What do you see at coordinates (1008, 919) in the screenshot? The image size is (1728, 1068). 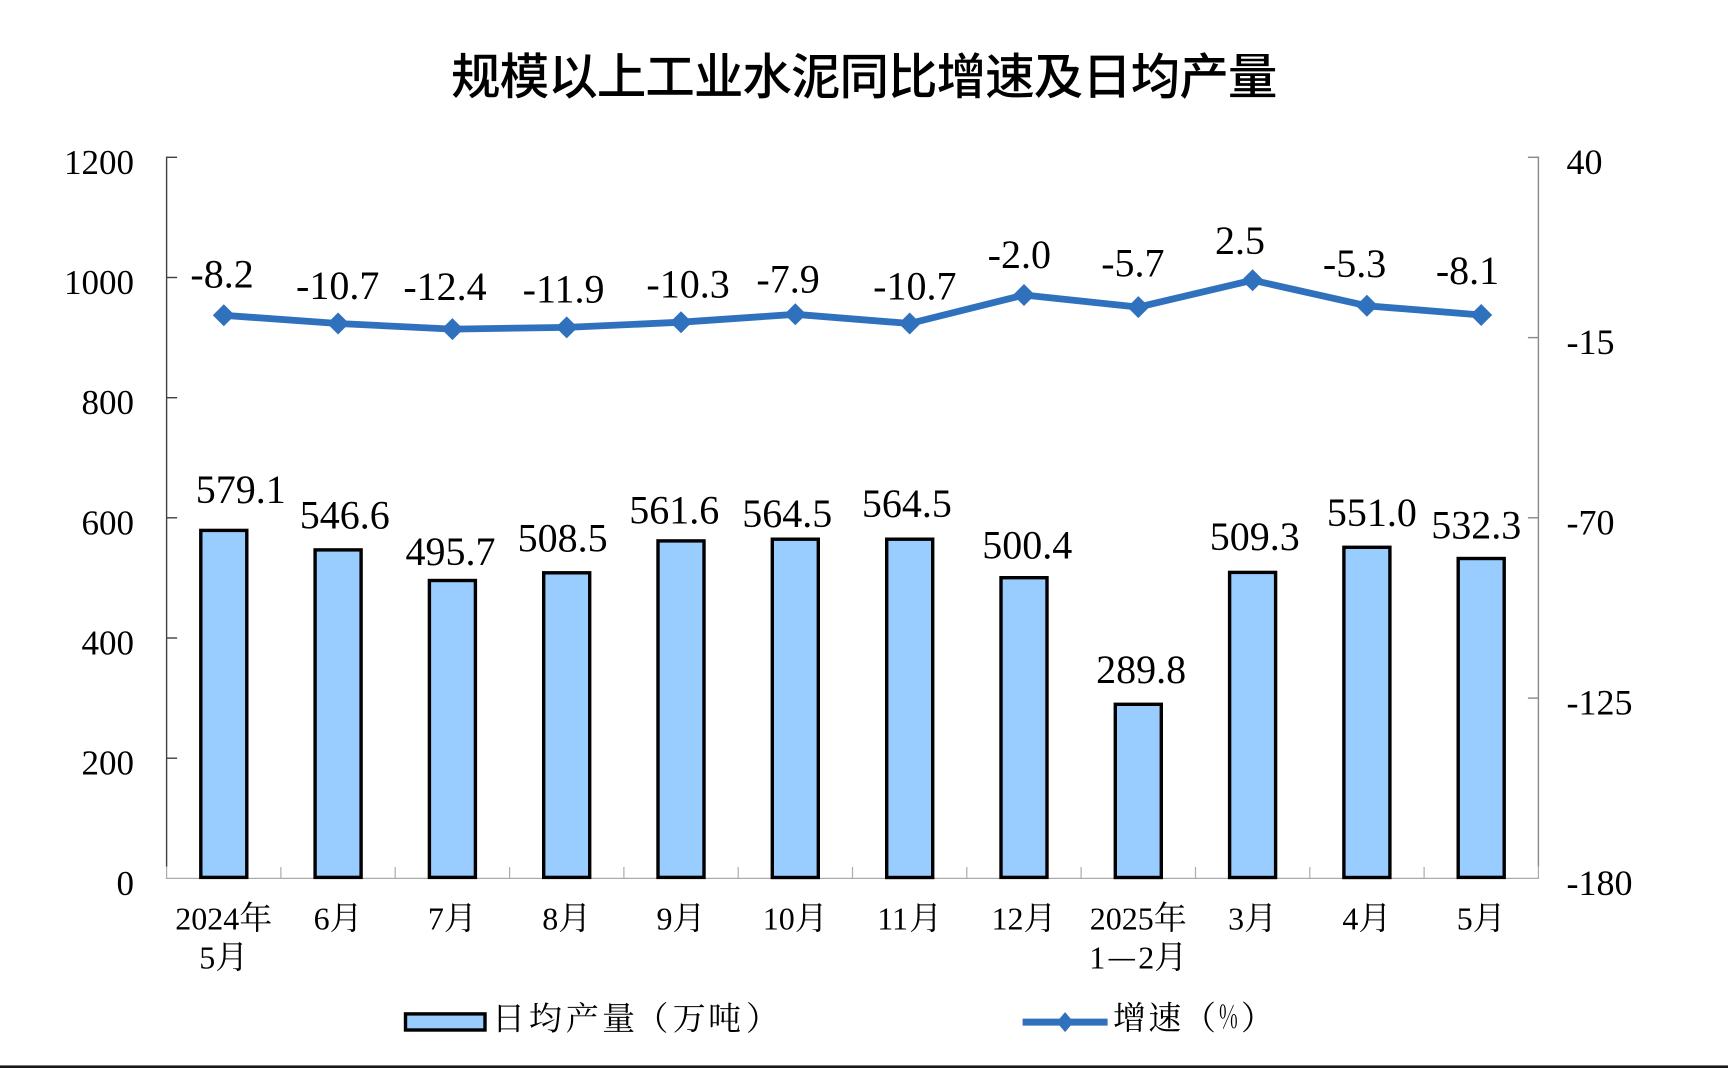 I see `svg-text: 12` at bounding box center [1008, 919].